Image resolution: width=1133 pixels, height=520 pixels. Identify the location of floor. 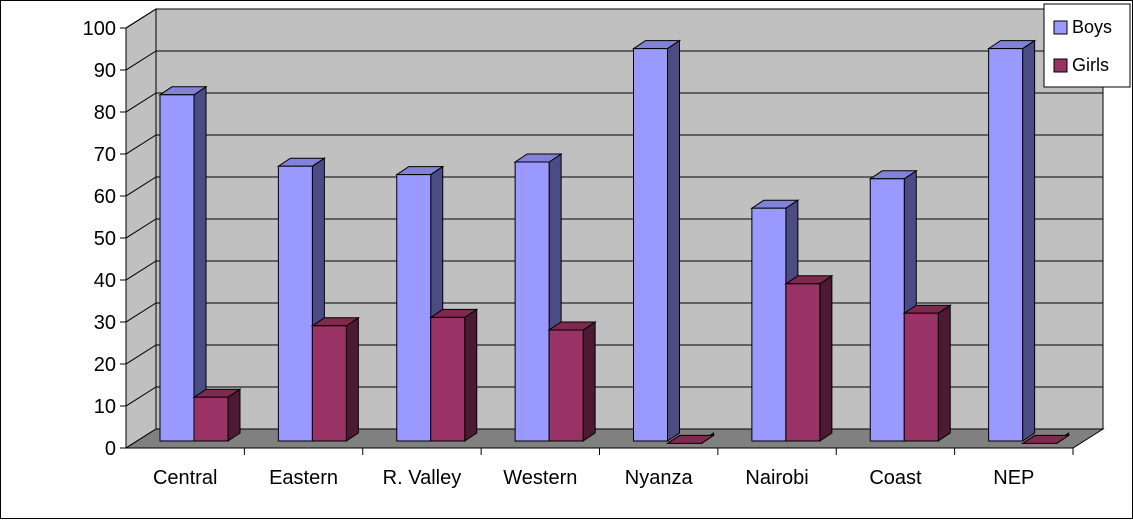
(614, 438).